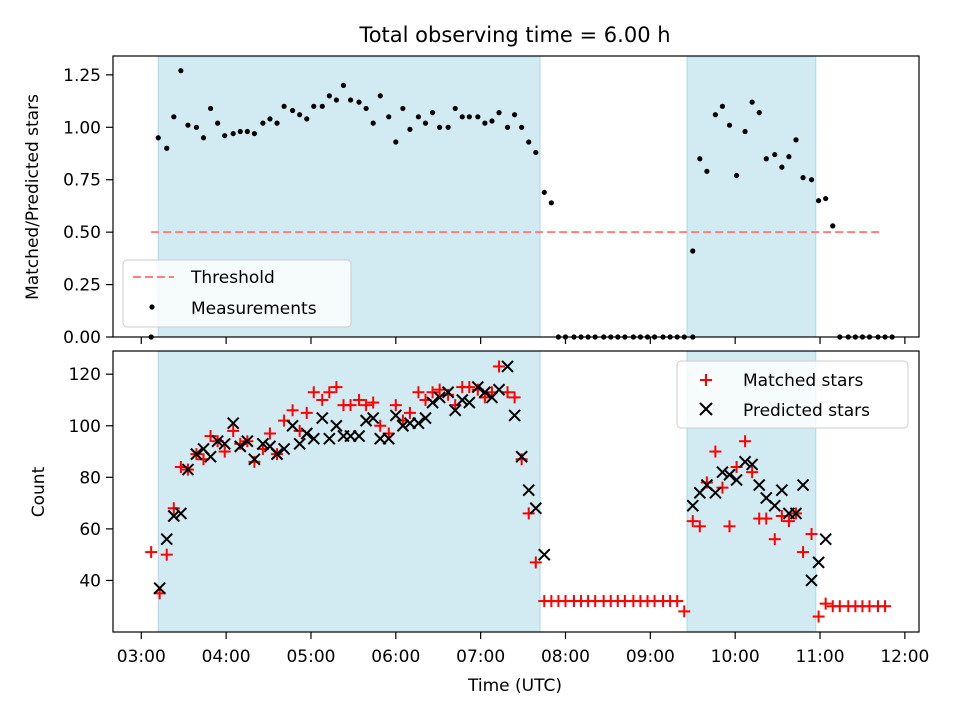  What do you see at coordinates (514, 35) in the screenshot?
I see `figure-title: Total observing time = 6.00 h` at bounding box center [514, 35].